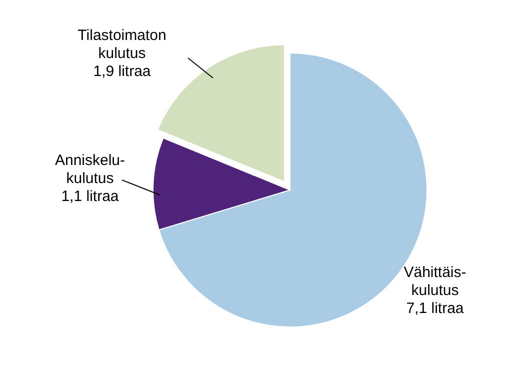 This screenshot has width=505, height=367. Describe the element at coordinates (435, 308) in the screenshot. I see `data-label: 7,1 litraa` at that location.